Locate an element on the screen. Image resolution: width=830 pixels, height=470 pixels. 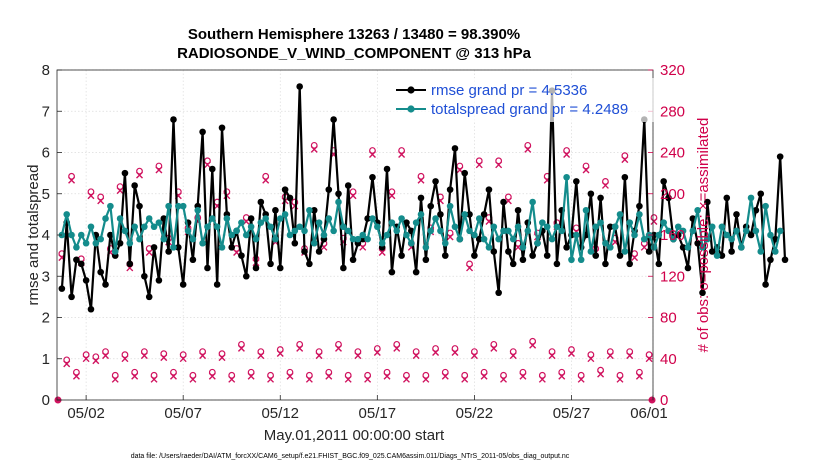
right-tick-label: 0 is located at coordinates (664, 400).